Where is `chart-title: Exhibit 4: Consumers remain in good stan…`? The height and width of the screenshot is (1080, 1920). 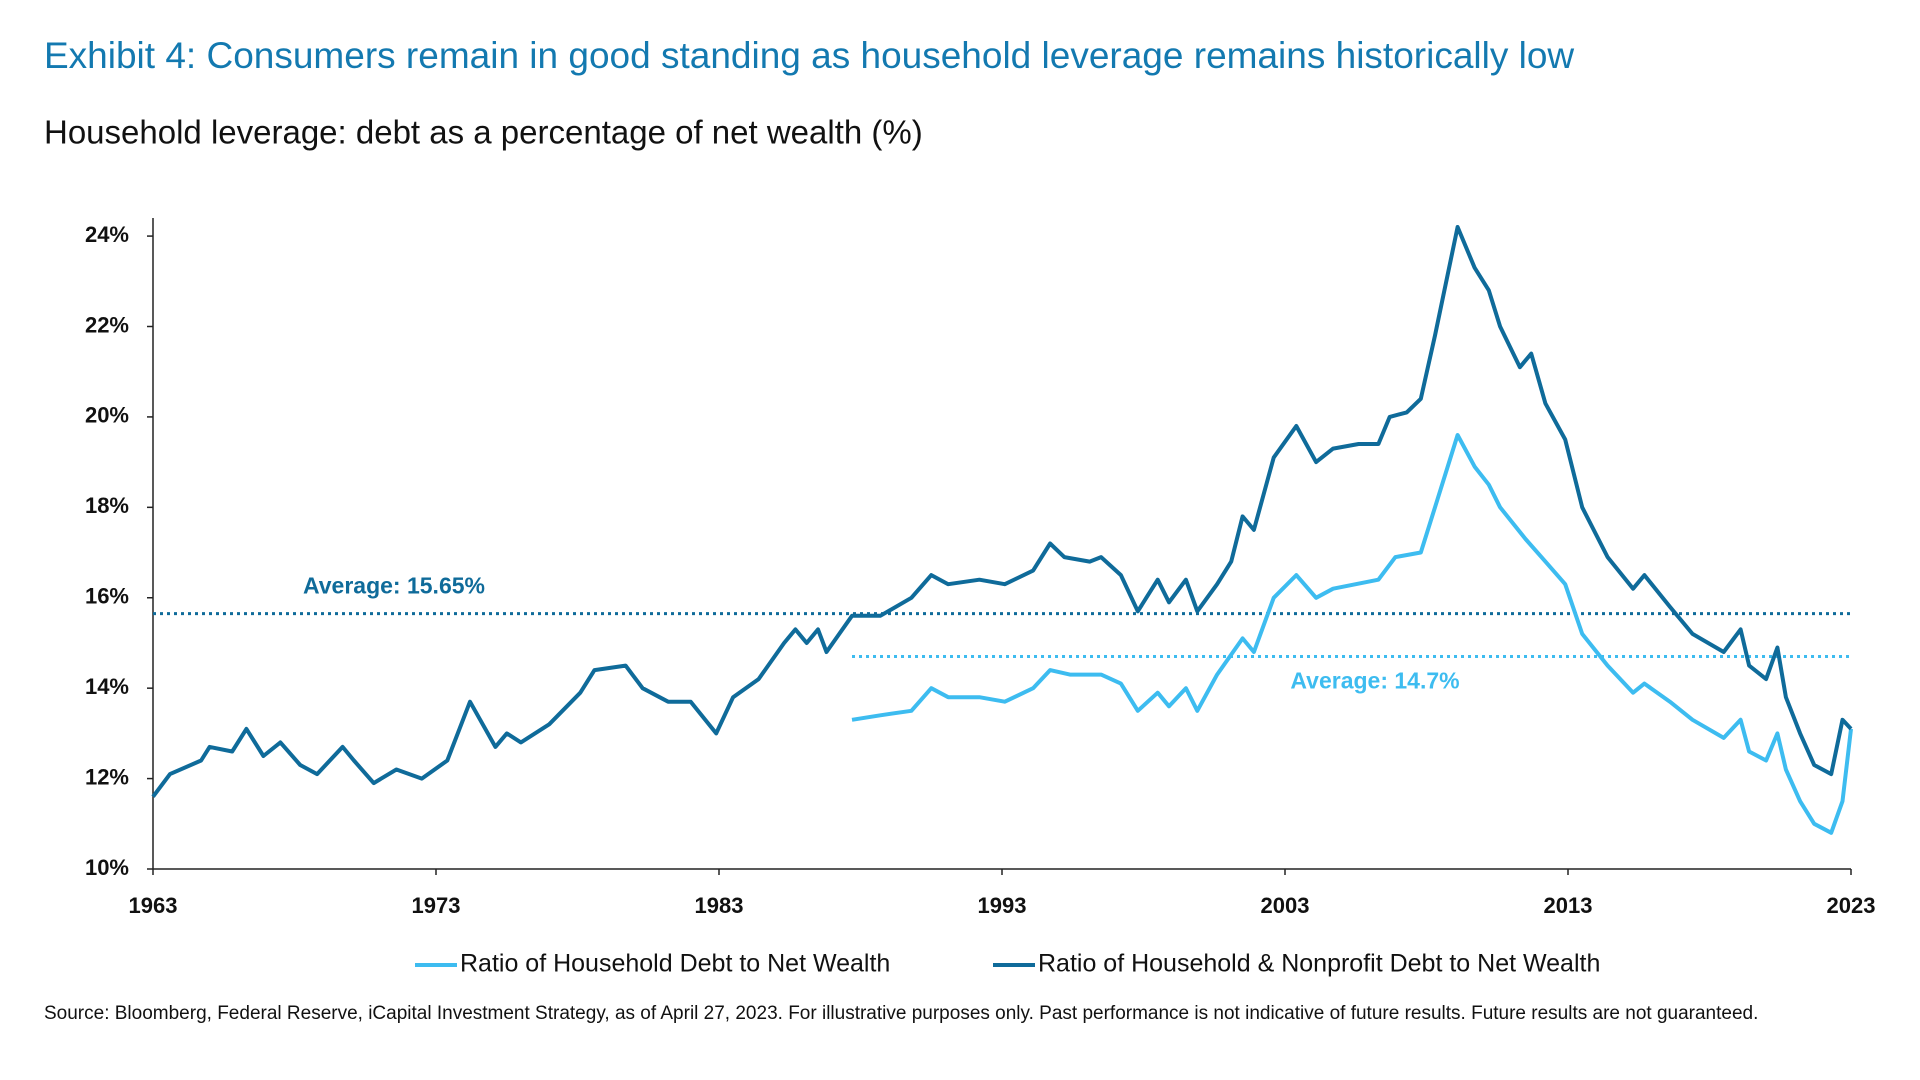
chart-title: Exhibit 4: Consumers remain in good stan… is located at coordinates (809, 55).